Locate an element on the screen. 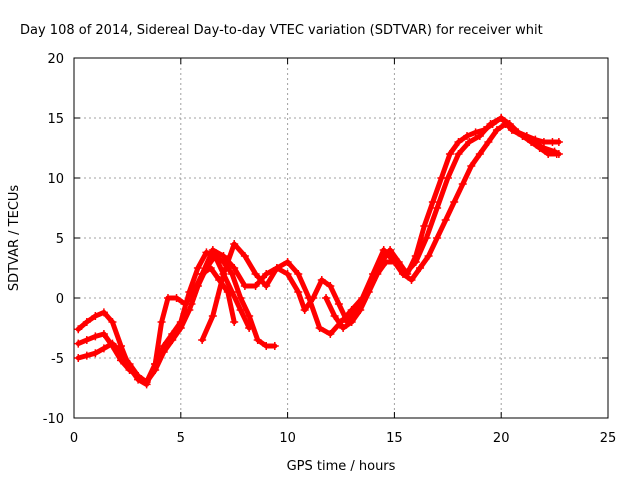  series-line is located at coordinates (156, 326).